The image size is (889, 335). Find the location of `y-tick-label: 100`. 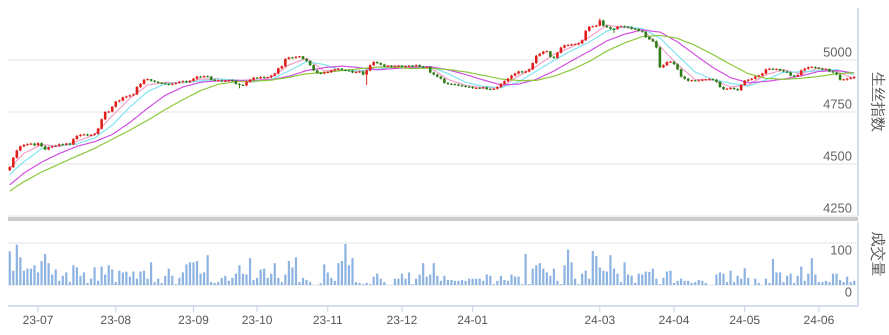

y-tick-label: 100 is located at coordinates (841, 250).